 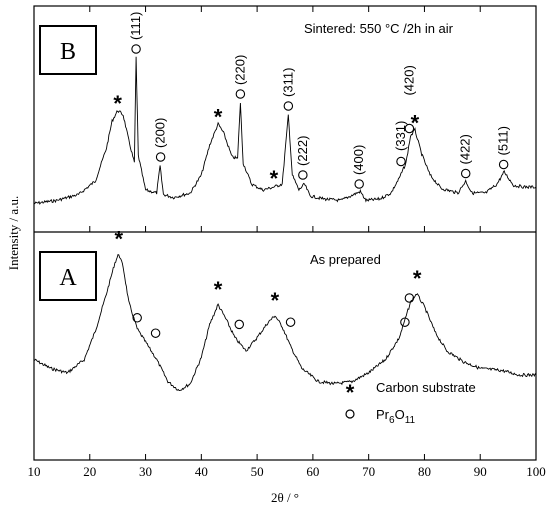 What do you see at coordinates (410, 420) in the screenshot?
I see `legend-sub-11: 11` at bounding box center [410, 420].